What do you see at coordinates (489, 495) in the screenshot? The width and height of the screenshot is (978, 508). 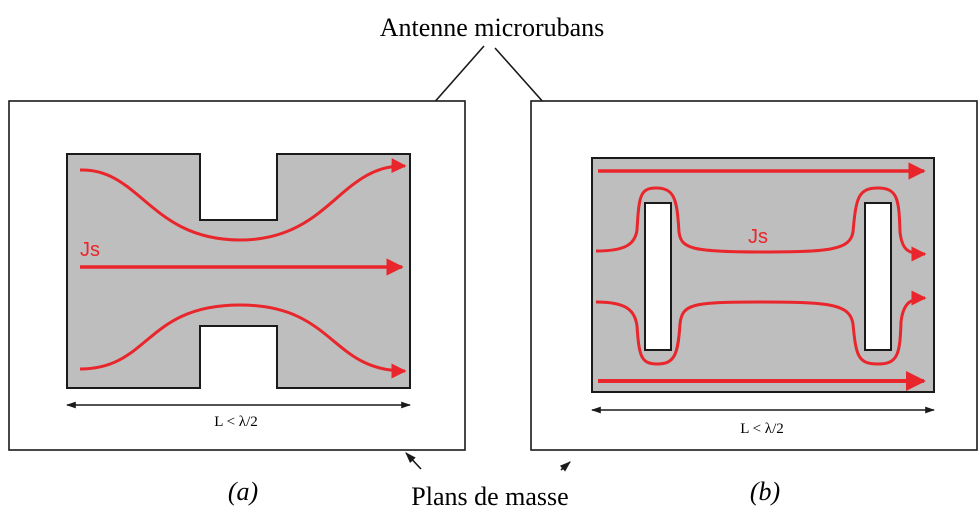 I see `ground-plane-label: Plans de masse` at bounding box center [489, 495].